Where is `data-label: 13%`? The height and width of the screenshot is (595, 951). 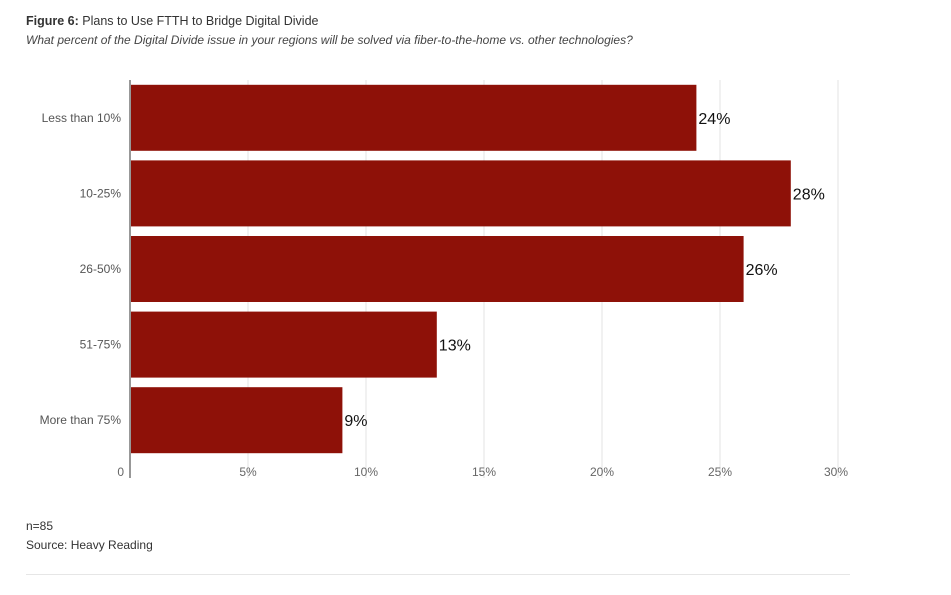 data-label: 13% is located at coordinates (455, 346).